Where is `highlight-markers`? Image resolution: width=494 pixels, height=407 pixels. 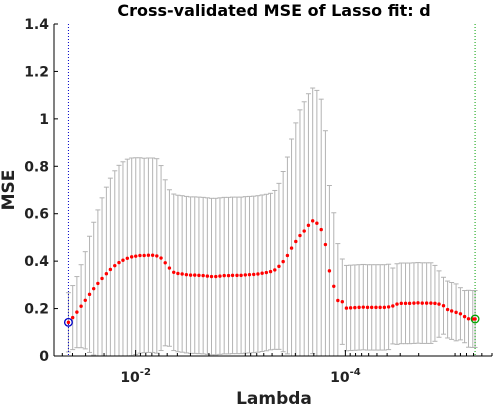 highlight-markers is located at coordinates (271, 320).